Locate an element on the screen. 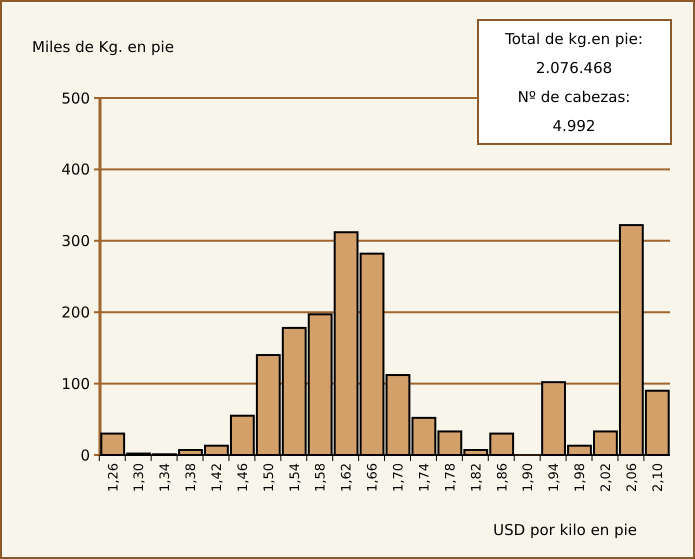 The height and width of the screenshot is (559, 695). y-tick-label: 300 is located at coordinates (75, 241).